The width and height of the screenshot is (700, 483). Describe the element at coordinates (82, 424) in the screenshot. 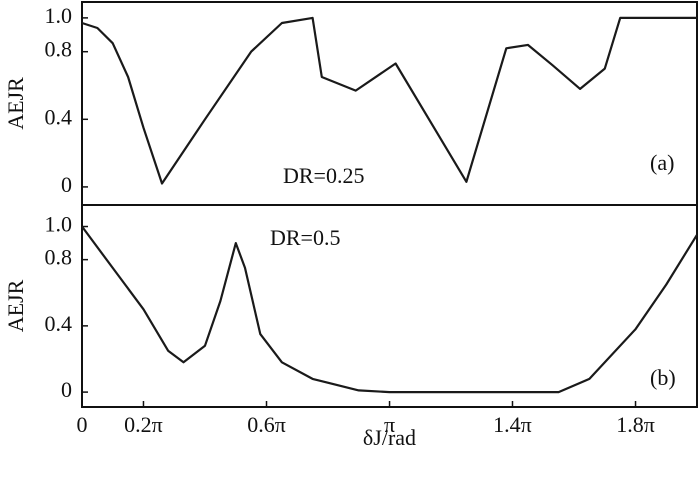

I see `x-tick-label: 0` at that location.